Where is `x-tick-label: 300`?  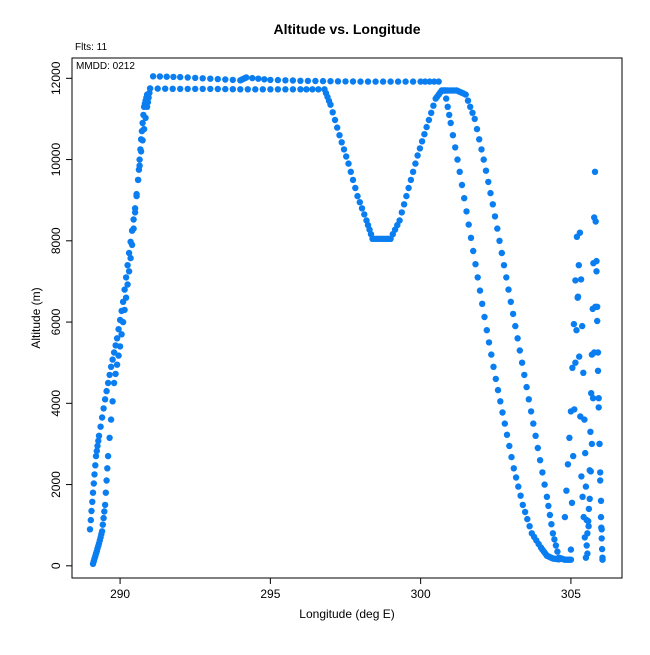 x-tick-label: 300 is located at coordinates (421, 594).